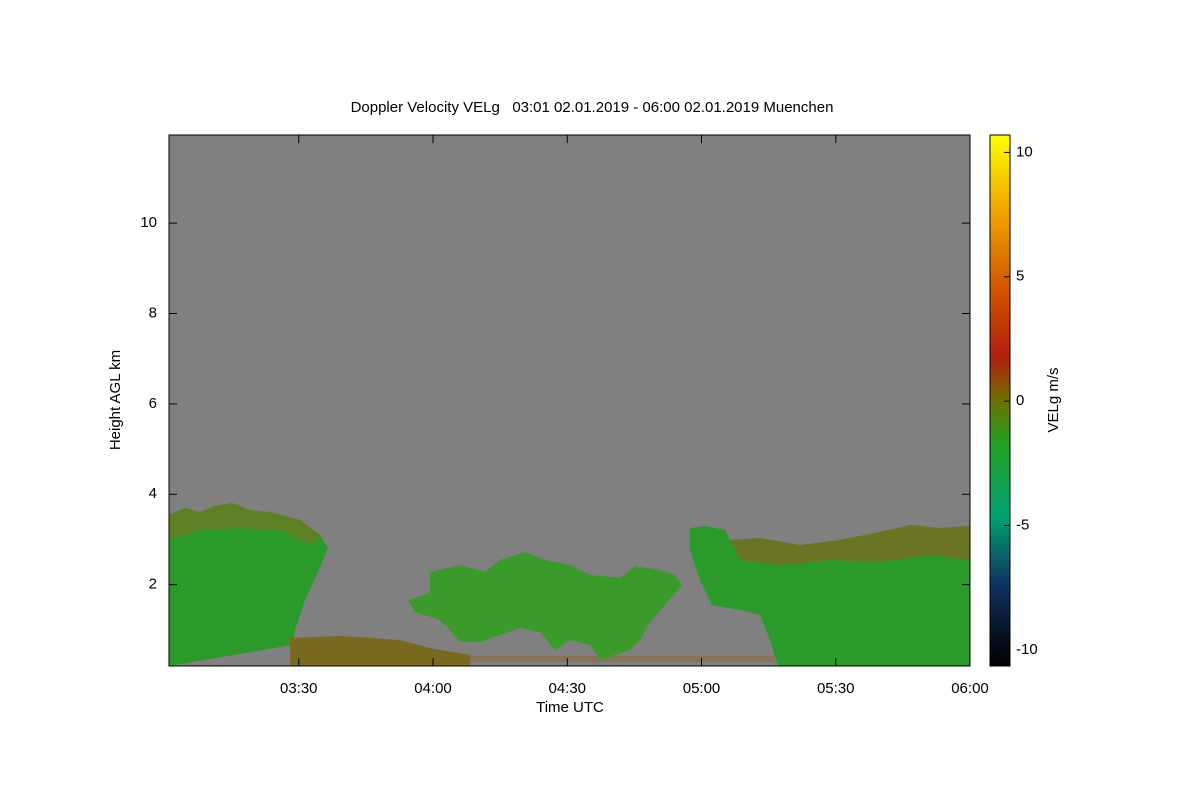 The image size is (1200, 800). What do you see at coordinates (299, 688) in the screenshot?
I see `x-tick-label: 03:30` at bounding box center [299, 688].